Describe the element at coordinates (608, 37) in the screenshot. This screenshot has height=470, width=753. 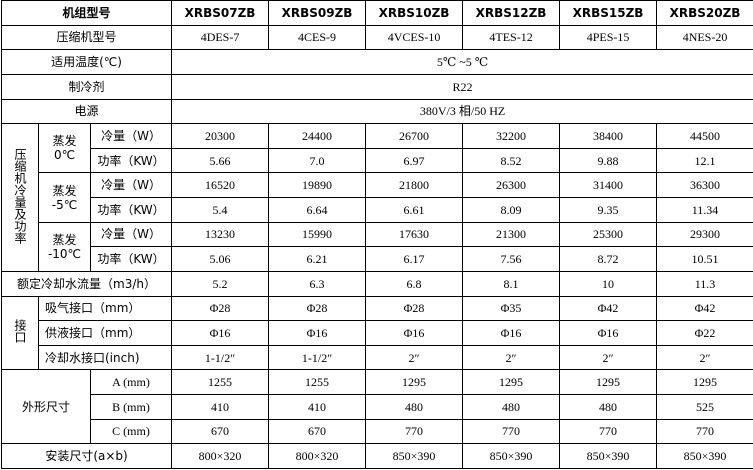
I see `cell-text: 4PES-15` at that location.